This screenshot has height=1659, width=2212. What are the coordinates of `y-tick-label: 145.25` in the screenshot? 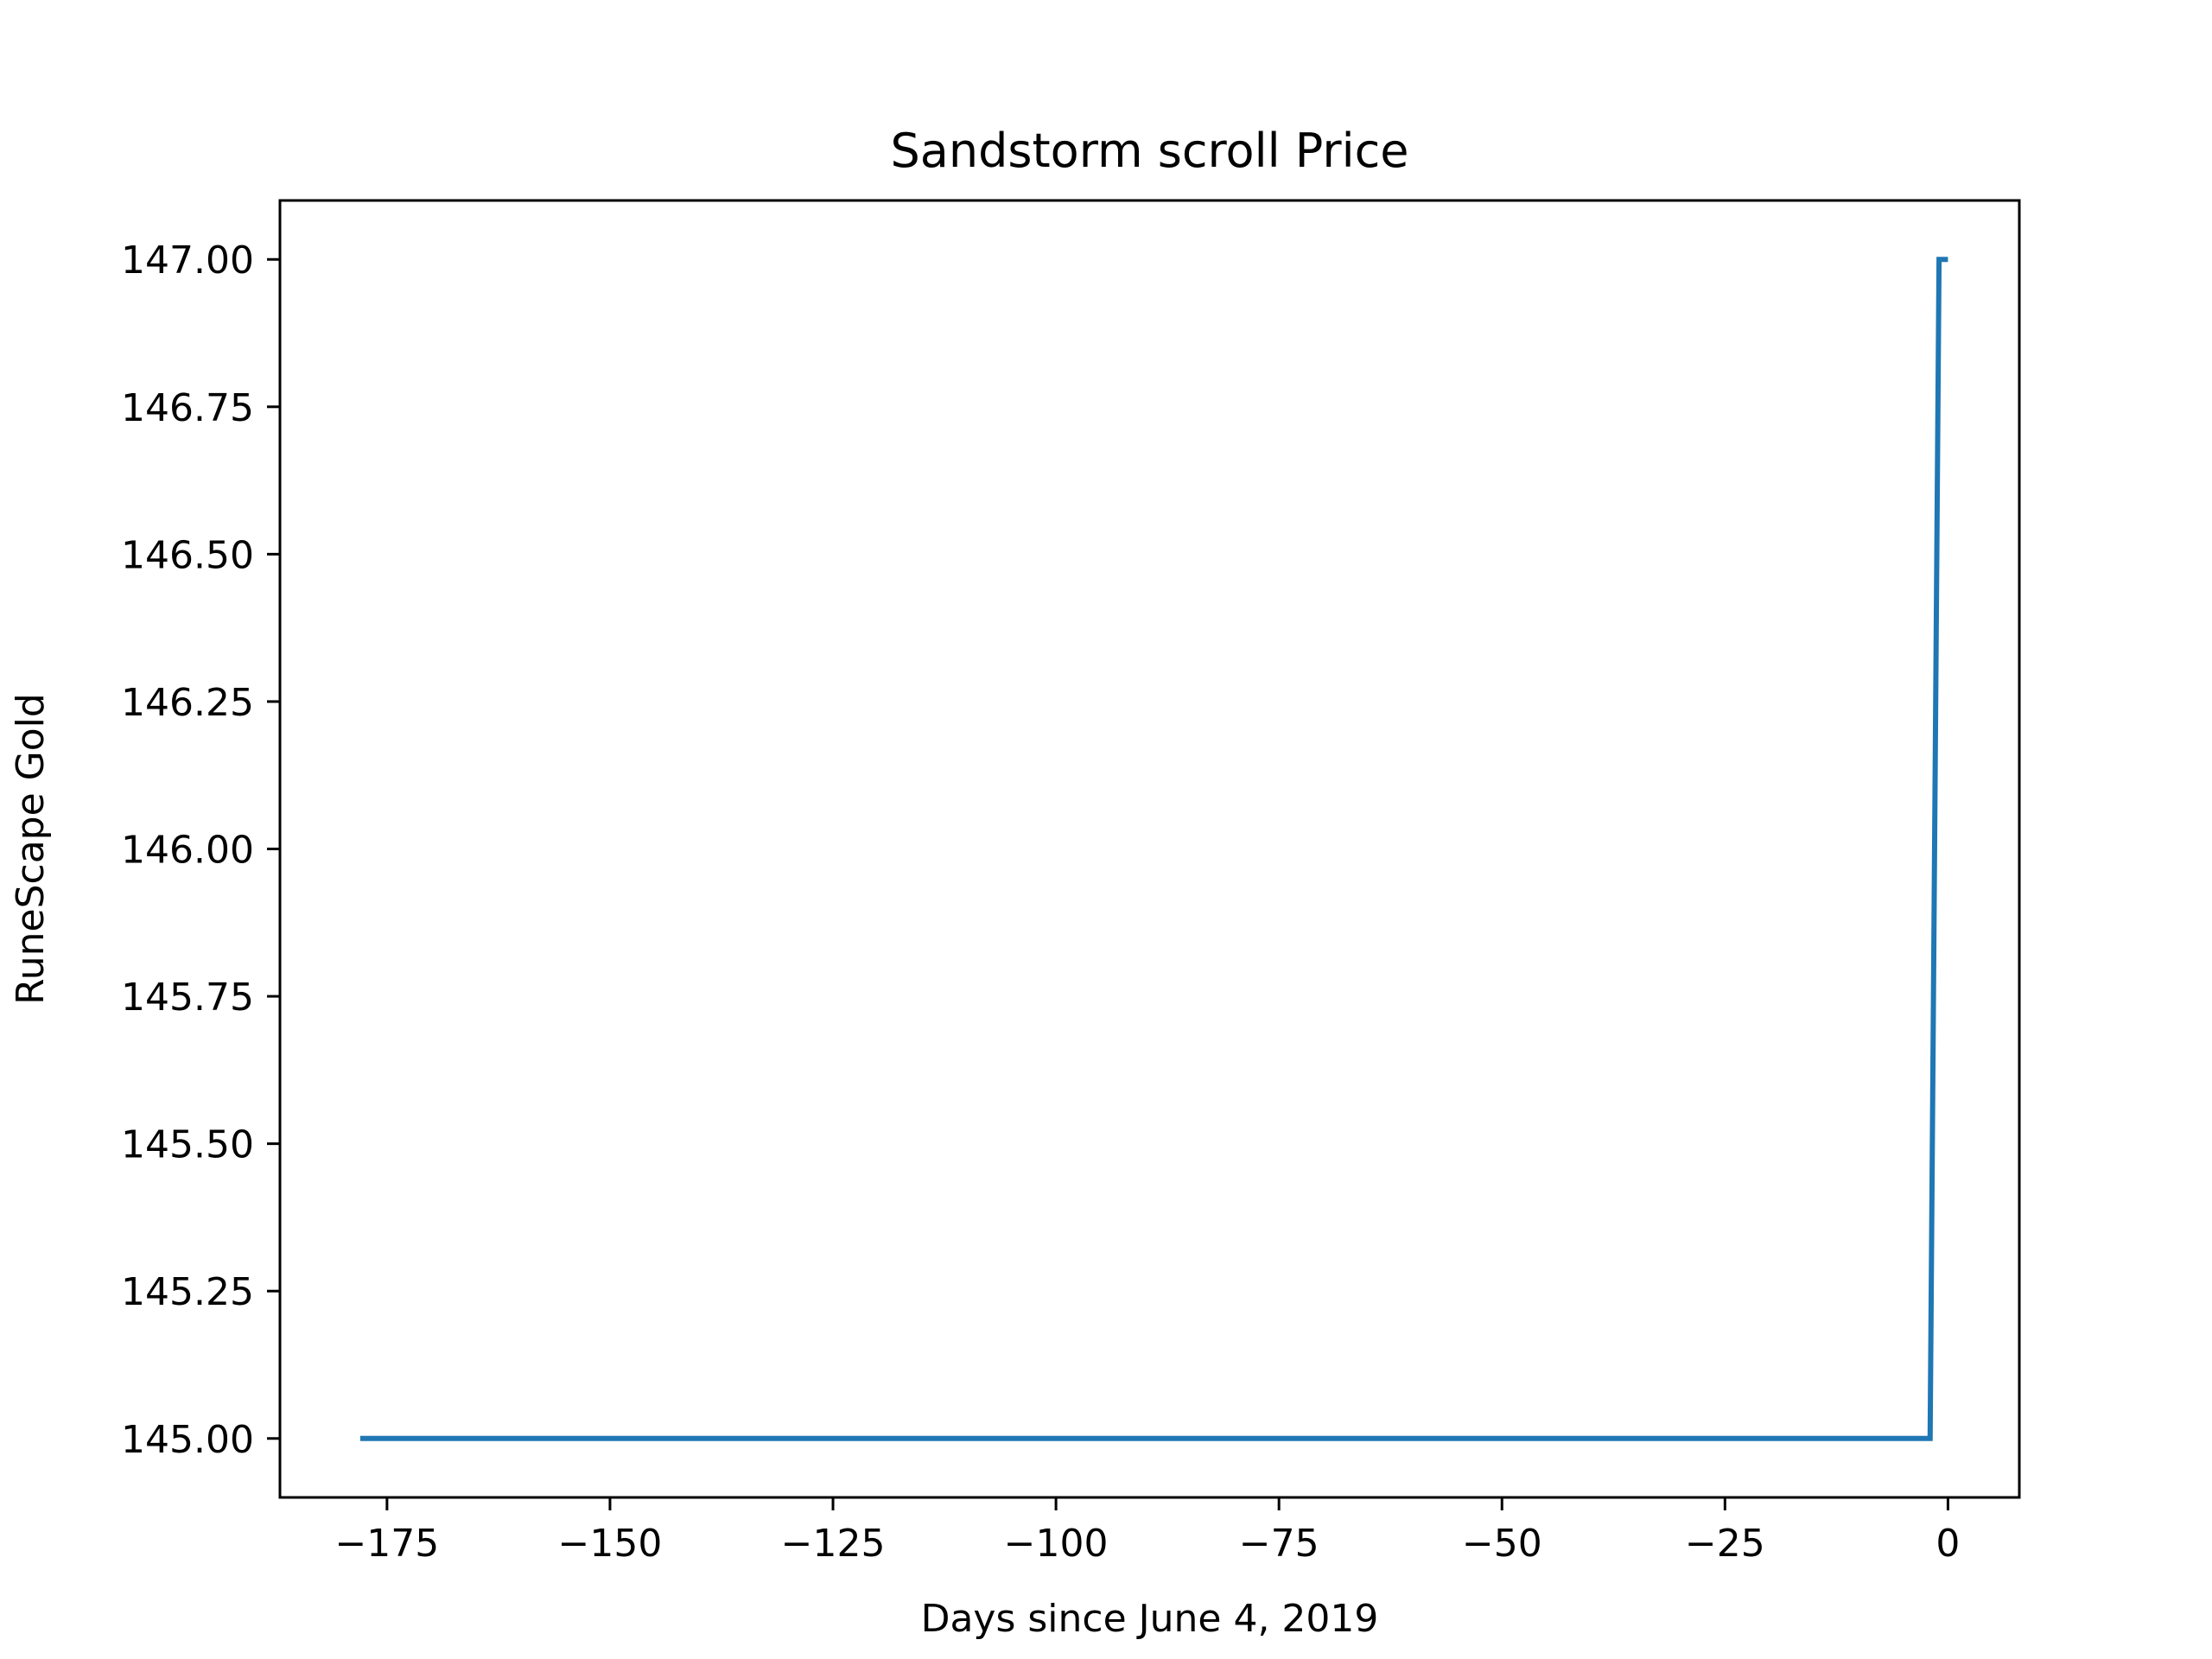 It's located at (187, 1292).